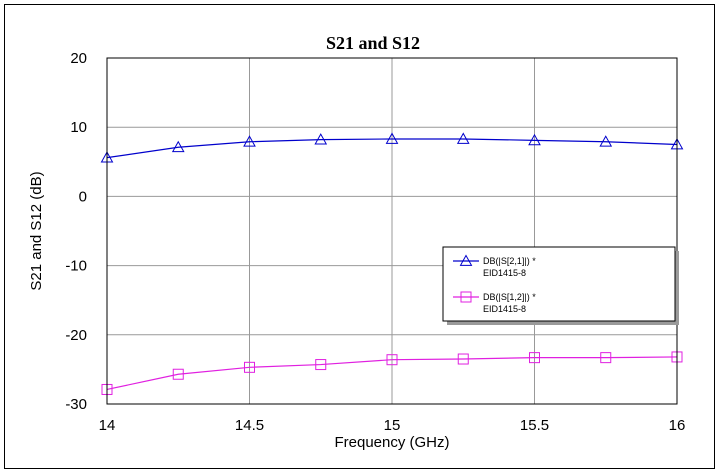  Describe the element at coordinates (677, 425) in the screenshot. I see `x-tick-label: 16` at that location.